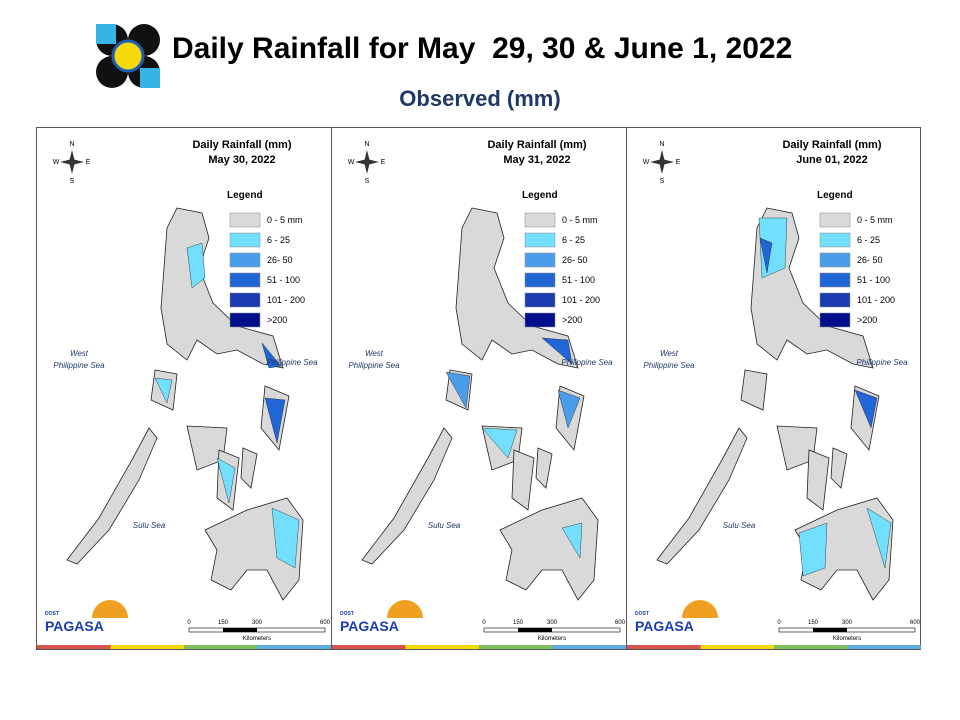  Describe the element at coordinates (149, 525) in the screenshot. I see `sea-label: Sulu Sea` at that location.